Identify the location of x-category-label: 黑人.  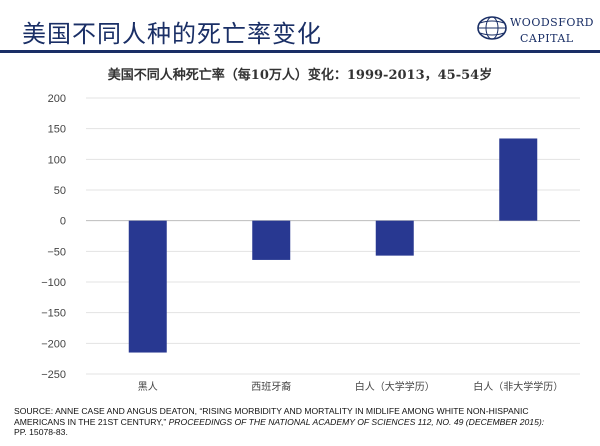
(148, 387).